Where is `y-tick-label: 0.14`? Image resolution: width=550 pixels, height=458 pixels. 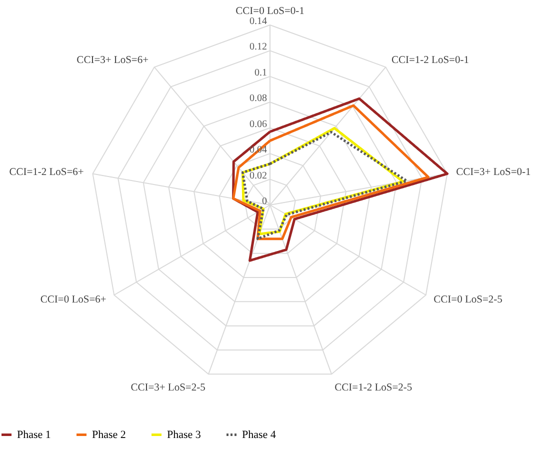 y-tick-label: 0.14 is located at coordinates (258, 21).